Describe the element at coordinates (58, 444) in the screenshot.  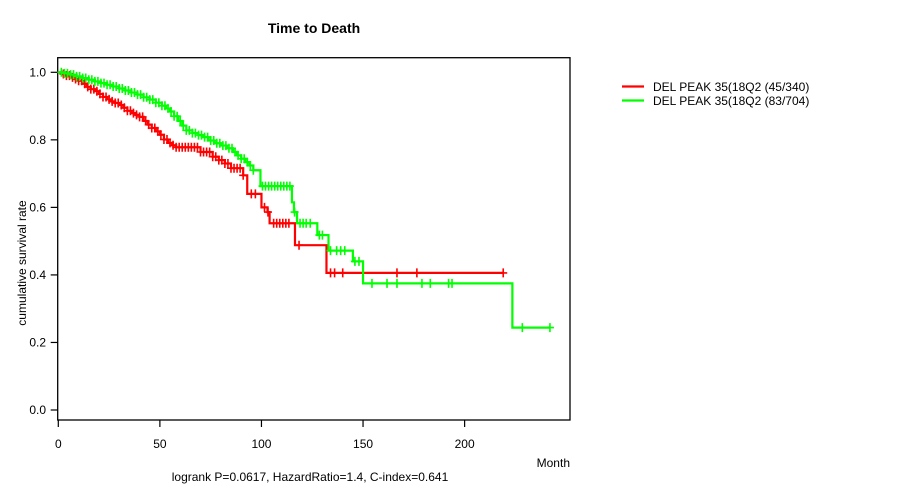
I see `x-tick-label: 0` at that location.